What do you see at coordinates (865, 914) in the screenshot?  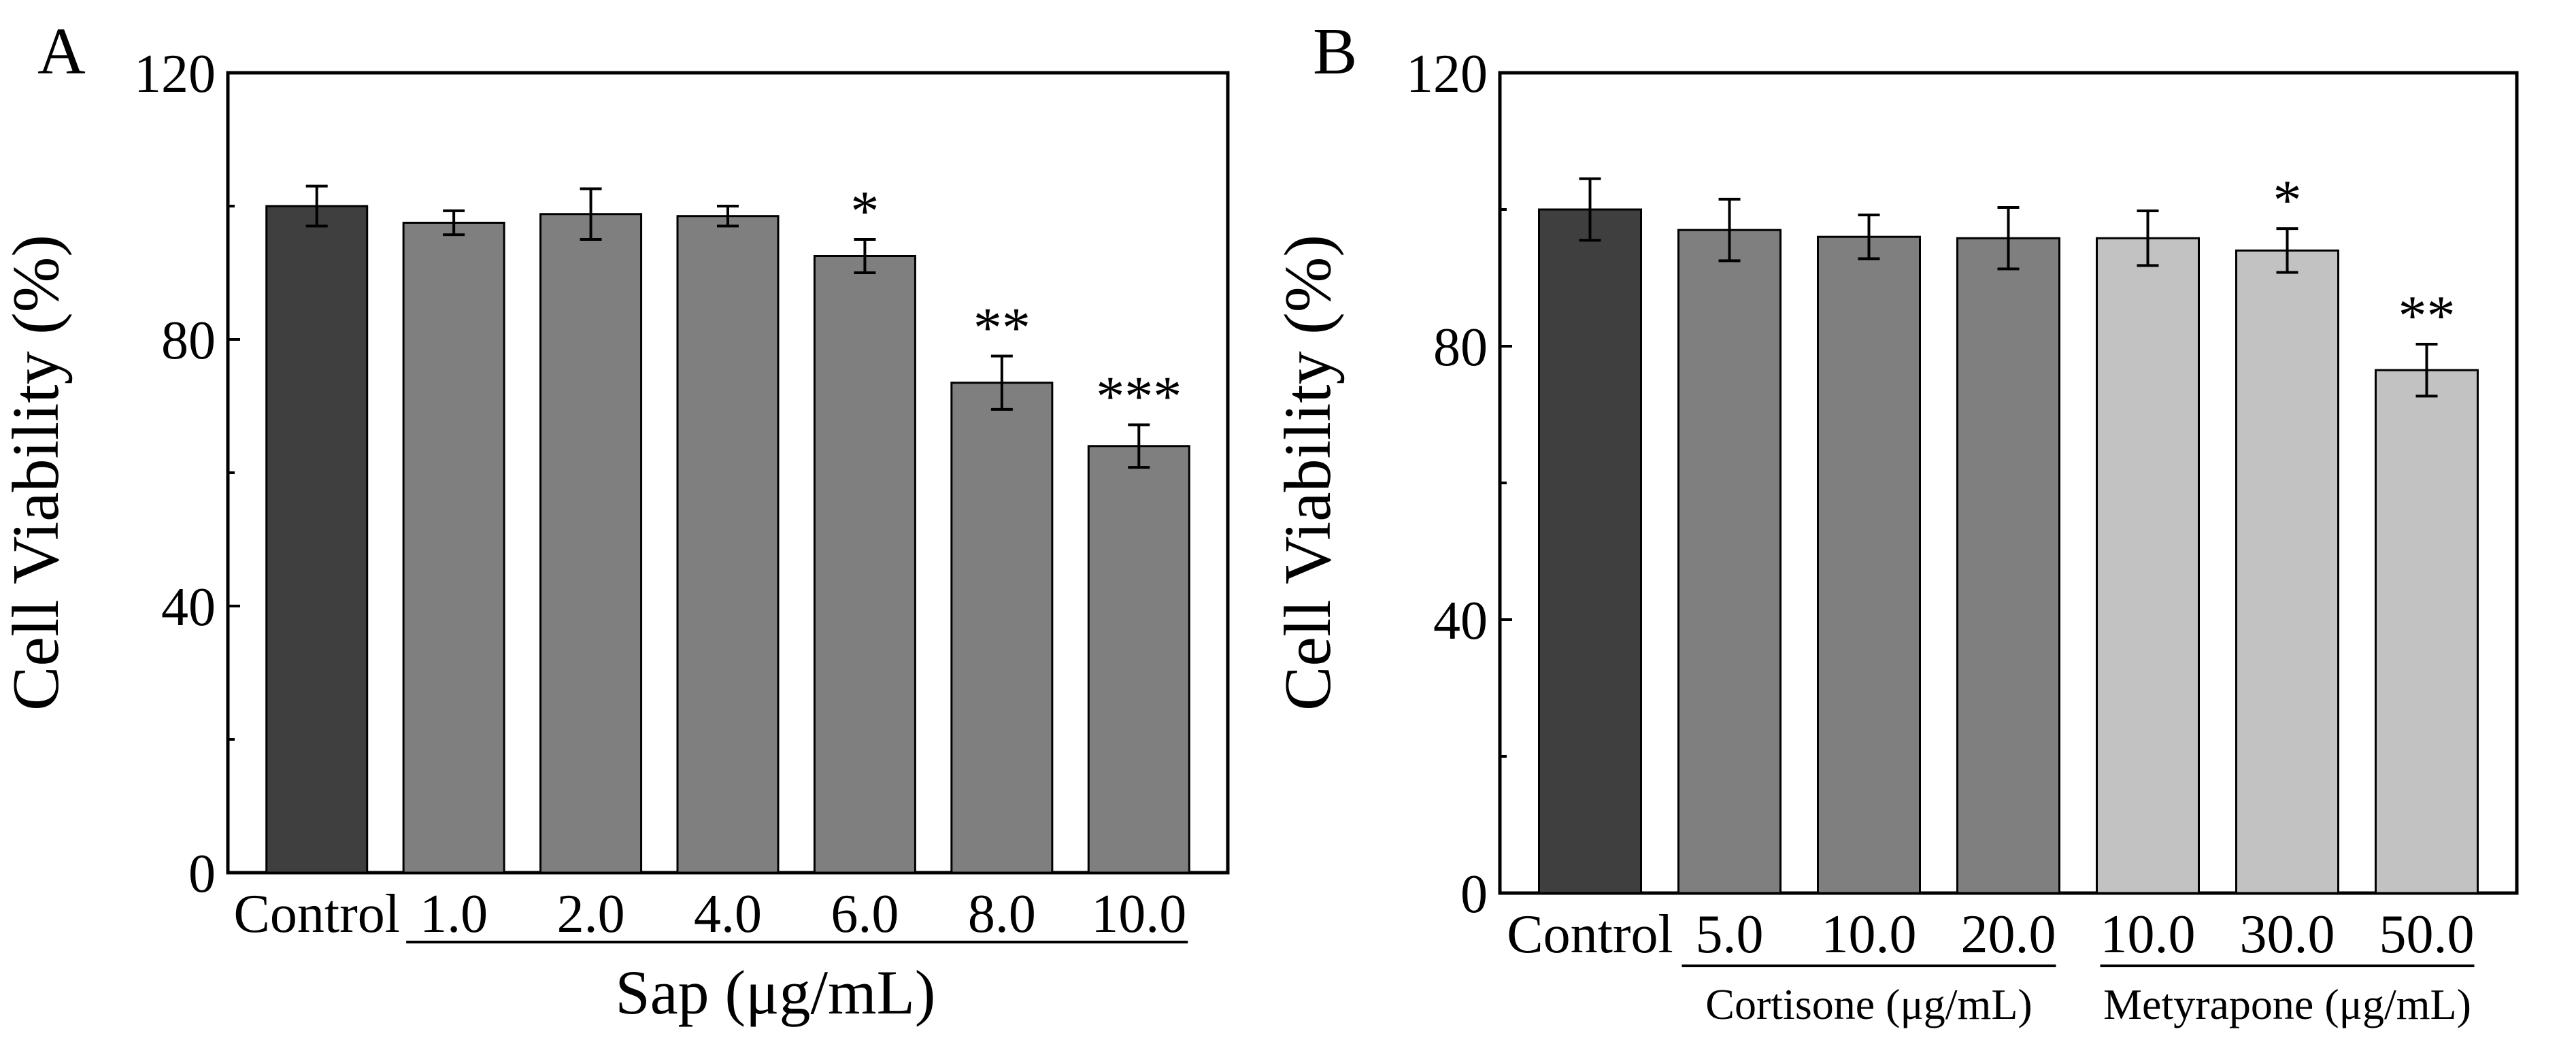 I see `panel-a-x-tick-label-4: 6.0` at bounding box center [865, 914].